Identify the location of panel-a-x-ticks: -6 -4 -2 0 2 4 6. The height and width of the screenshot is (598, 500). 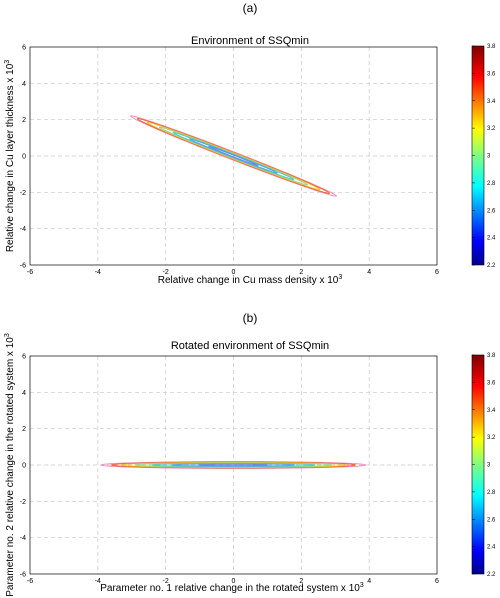
(233, 272).